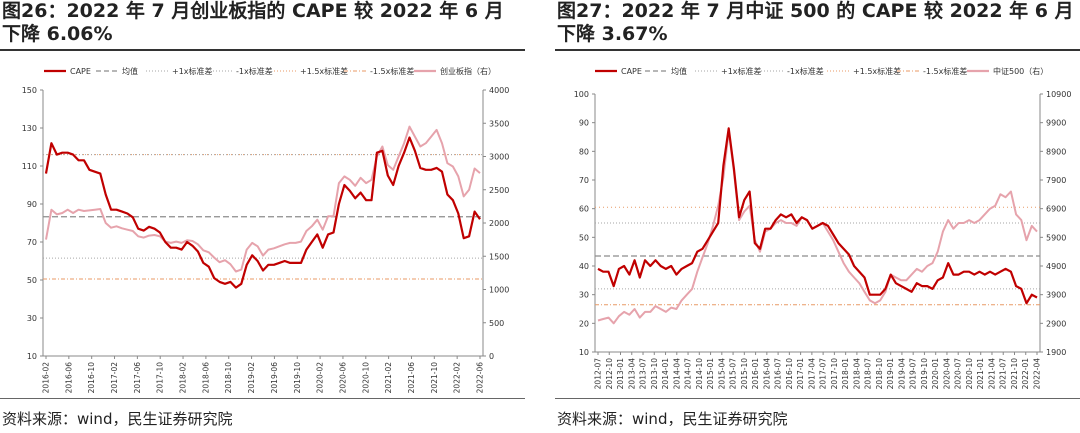 This screenshot has height=433, width=1080. I want to click on x-tick-label: 2014-07, so click(688, 374).